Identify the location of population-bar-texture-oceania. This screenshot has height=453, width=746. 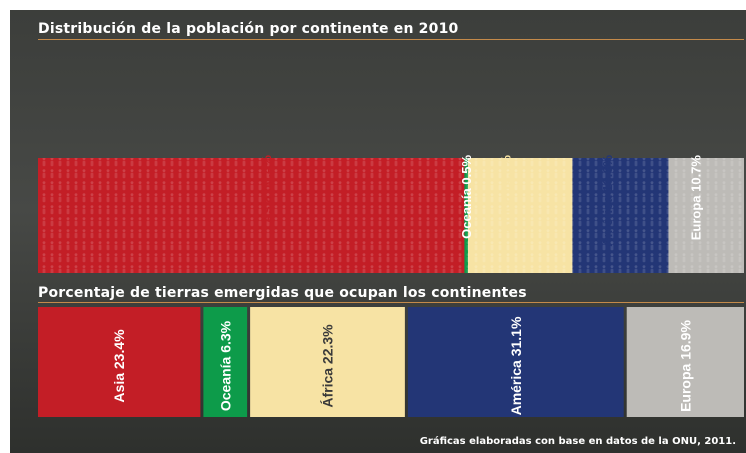
(466, 215).